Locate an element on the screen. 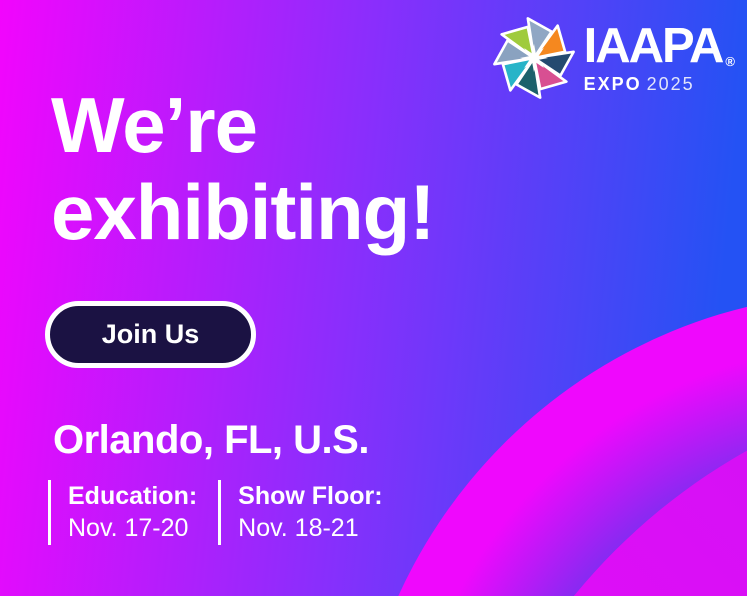 This screenshot has width=747, height=596. schedule-label: Show Floor: is located at coordinates (310, 496).